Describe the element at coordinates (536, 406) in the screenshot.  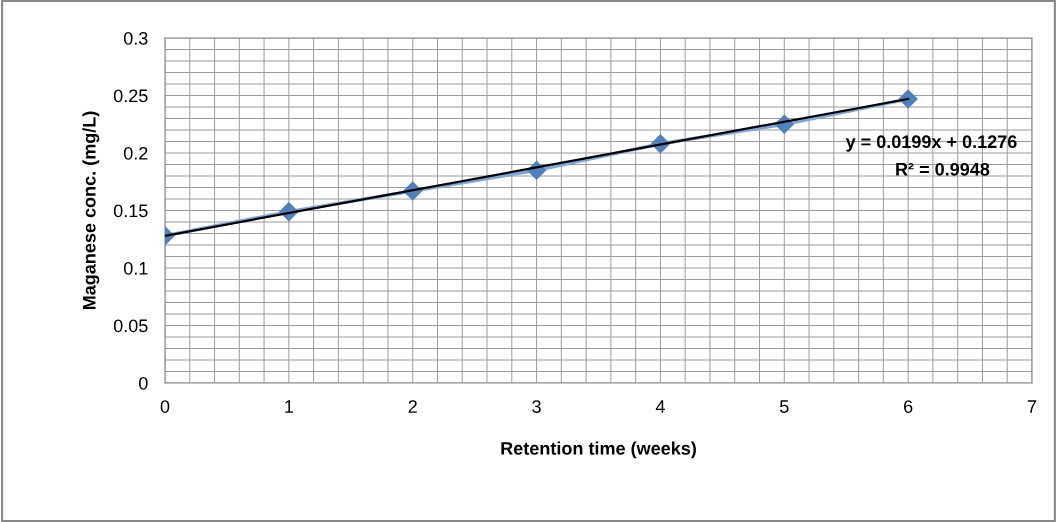
I see `x-tick-label: 3` at that location.